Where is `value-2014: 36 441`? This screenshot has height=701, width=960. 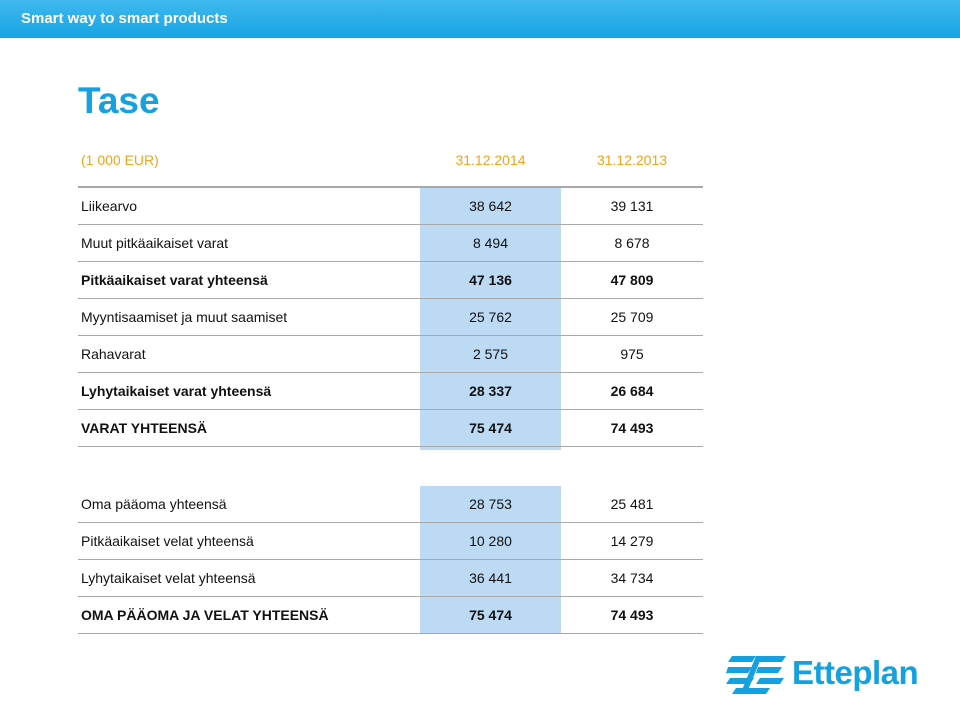
value-2014: 36 441 is located at coordinates (490, 578).